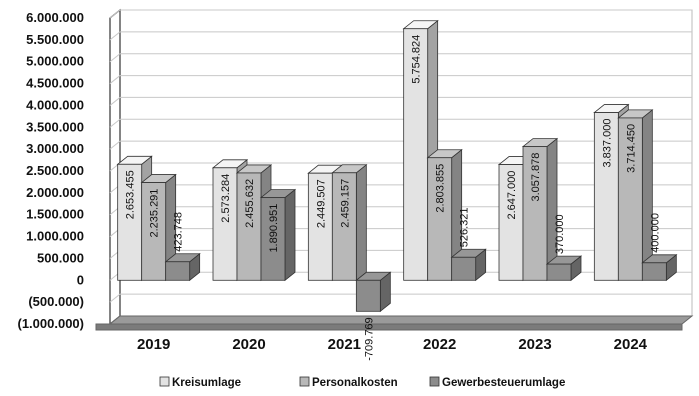 This screenshot has width=699, height=396. Describe the element at coordinates (274, 228) in the screenshot. I see `data-label: 1.890.951` at that location.